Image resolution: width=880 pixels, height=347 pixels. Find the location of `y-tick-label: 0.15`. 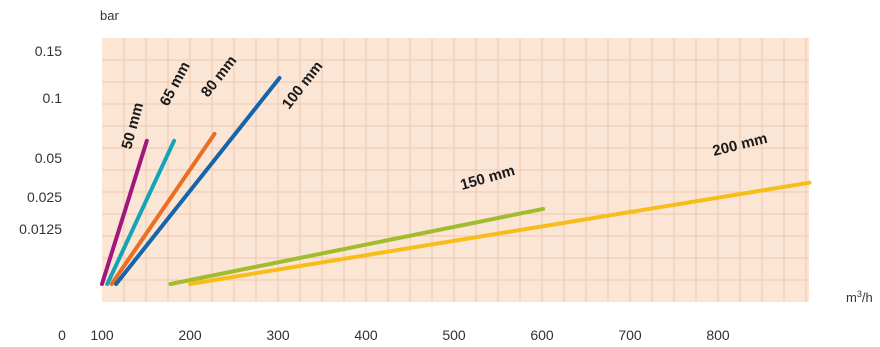

y-tick-label: 0.15 is located at coordinates (48, 51).